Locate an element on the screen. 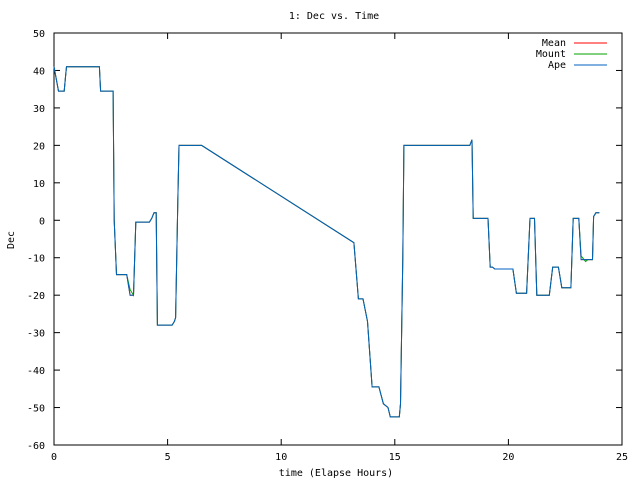 This screenshot has width=640, height=480. legend-label-mean: Mean is located at coordinates (554, 43).